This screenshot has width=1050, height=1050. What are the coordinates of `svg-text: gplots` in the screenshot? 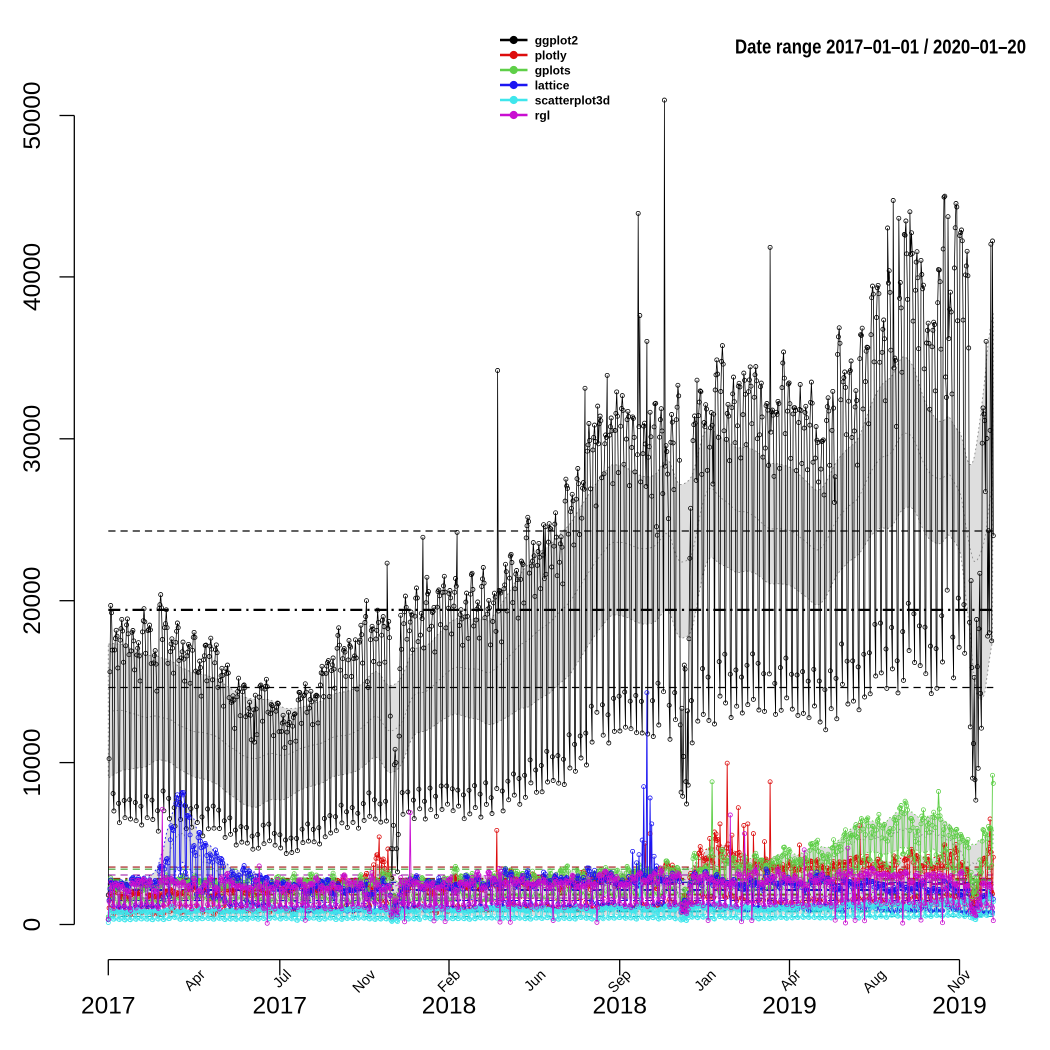 It's located at (553, 70).